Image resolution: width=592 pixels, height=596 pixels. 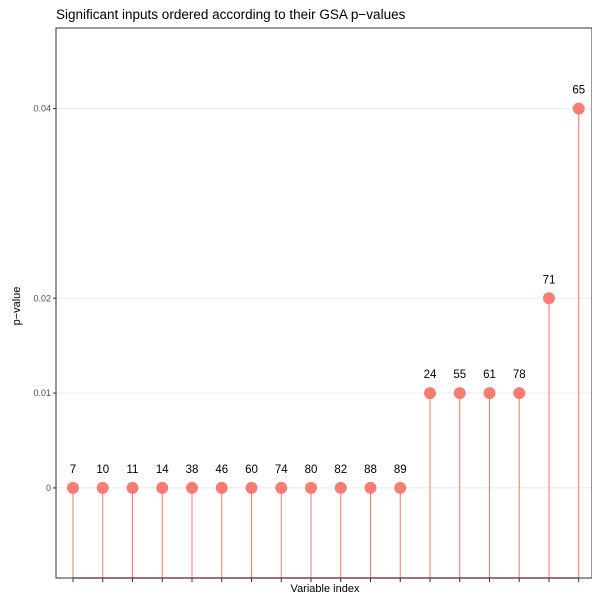 What do you see at coordinates (519, 375) in the screenshot?
I see `data-label: 78` at bounding box center [519, 375].